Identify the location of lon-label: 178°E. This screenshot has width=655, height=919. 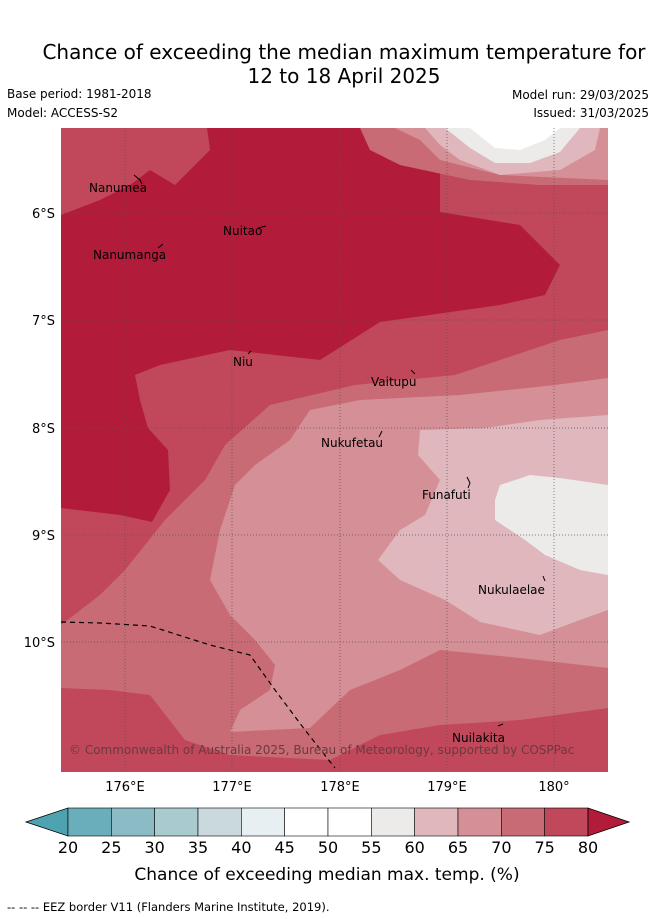
(340, 787).